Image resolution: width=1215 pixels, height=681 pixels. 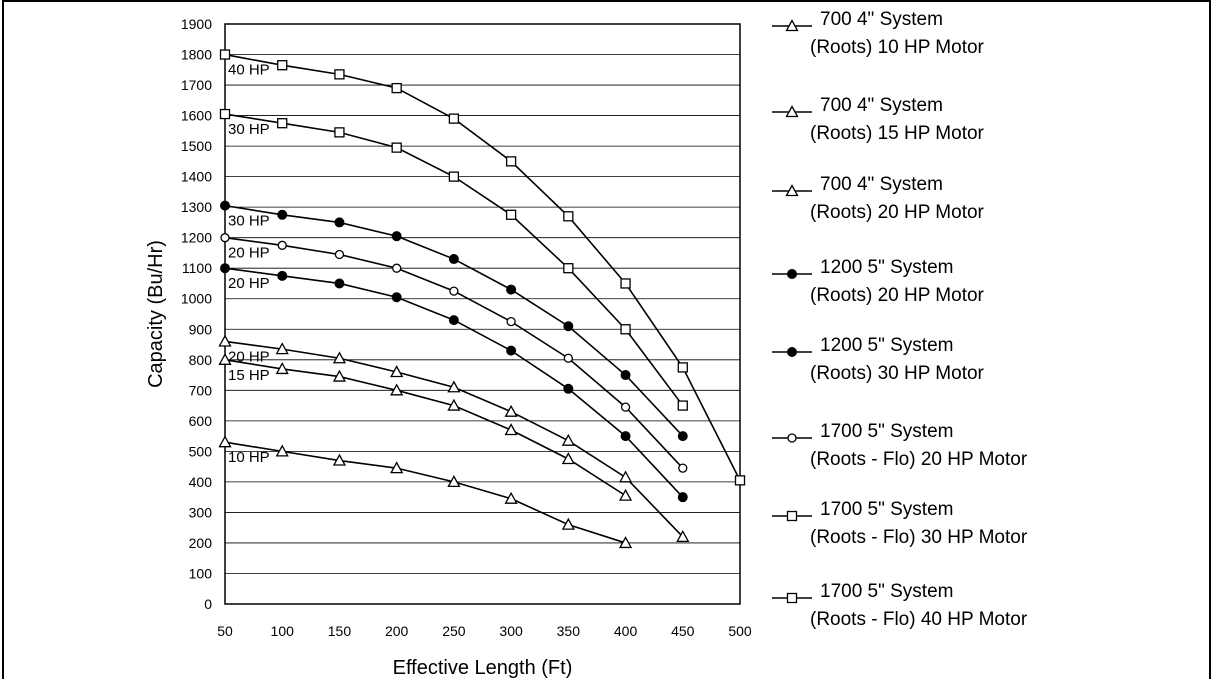 I want to click on y-axis-label: Capacity (Bu/Hr), so click(x=156, y=314).